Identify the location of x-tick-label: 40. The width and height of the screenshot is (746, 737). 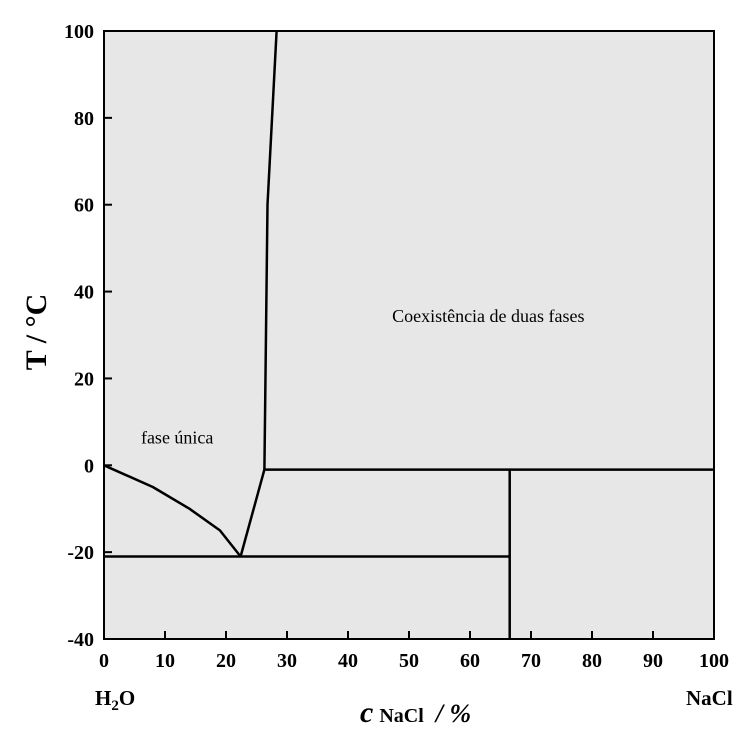
(348, 661).